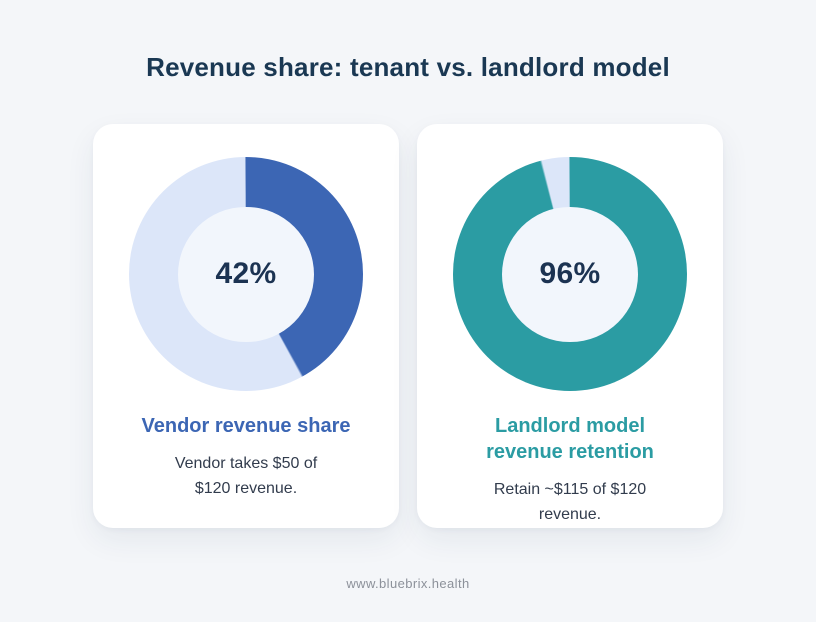  Describe the element at coordinates (408, 584) in the screenshot. I see `website-url: www.bluebrix.health` at that location.